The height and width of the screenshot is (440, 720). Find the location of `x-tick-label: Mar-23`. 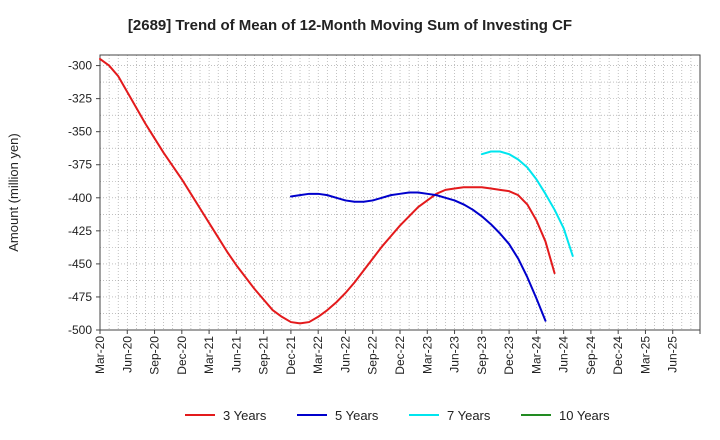

x-tick-label: Mar-23 is located at coordinates (427, 355).